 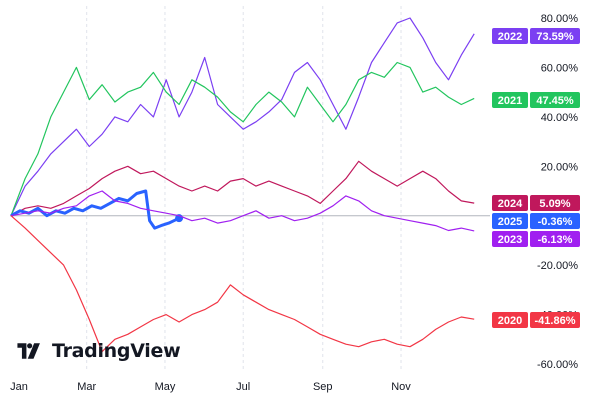 I want to click on series-value-label: -0.36%, so click(x=555, y=222).